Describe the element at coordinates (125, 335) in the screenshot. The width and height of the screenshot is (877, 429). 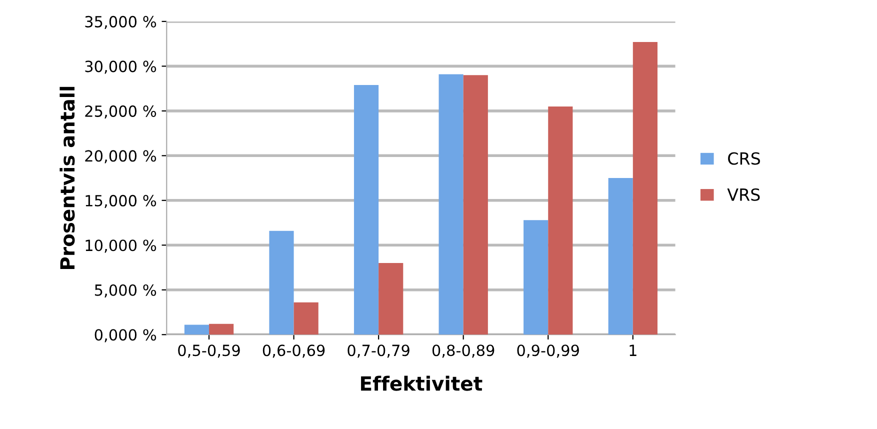
I see `y-tick-label: 0,000 %` at that location.